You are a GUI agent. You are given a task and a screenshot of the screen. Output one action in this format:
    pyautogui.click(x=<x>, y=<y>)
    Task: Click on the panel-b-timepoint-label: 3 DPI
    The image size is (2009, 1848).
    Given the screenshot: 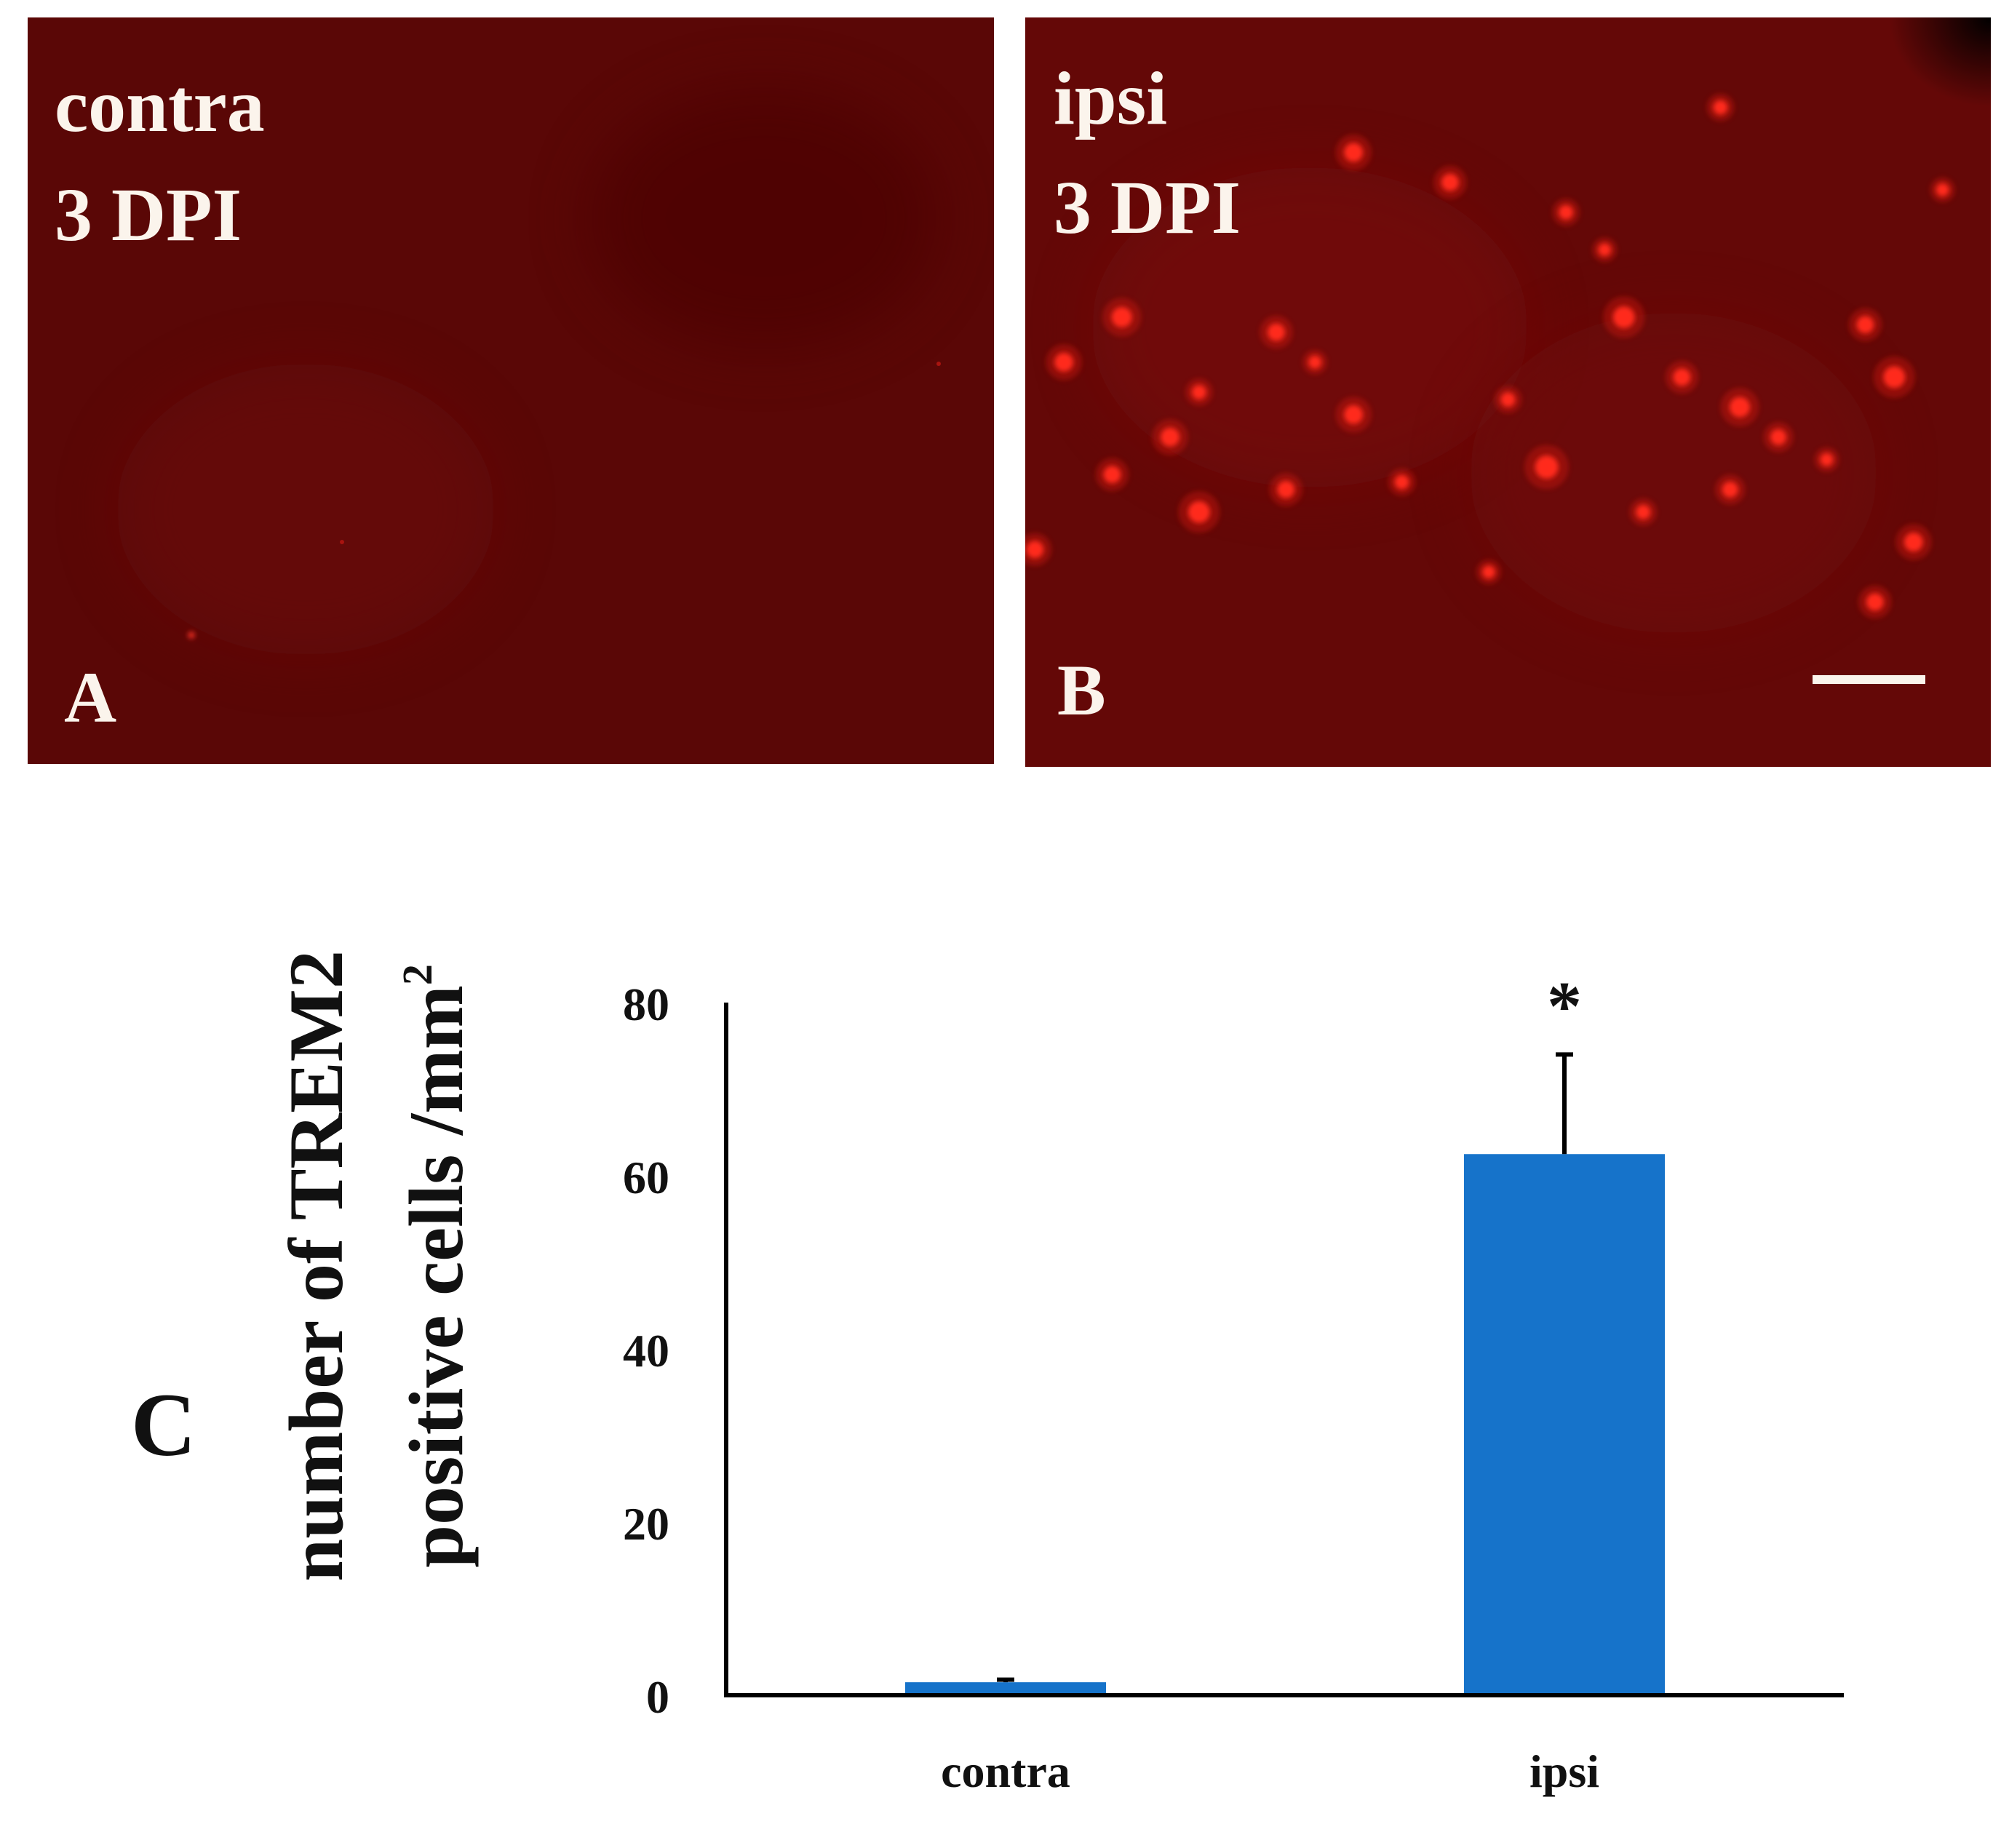 What is the action you would take?
    pyautogui.click(x=1147, y=208)
    